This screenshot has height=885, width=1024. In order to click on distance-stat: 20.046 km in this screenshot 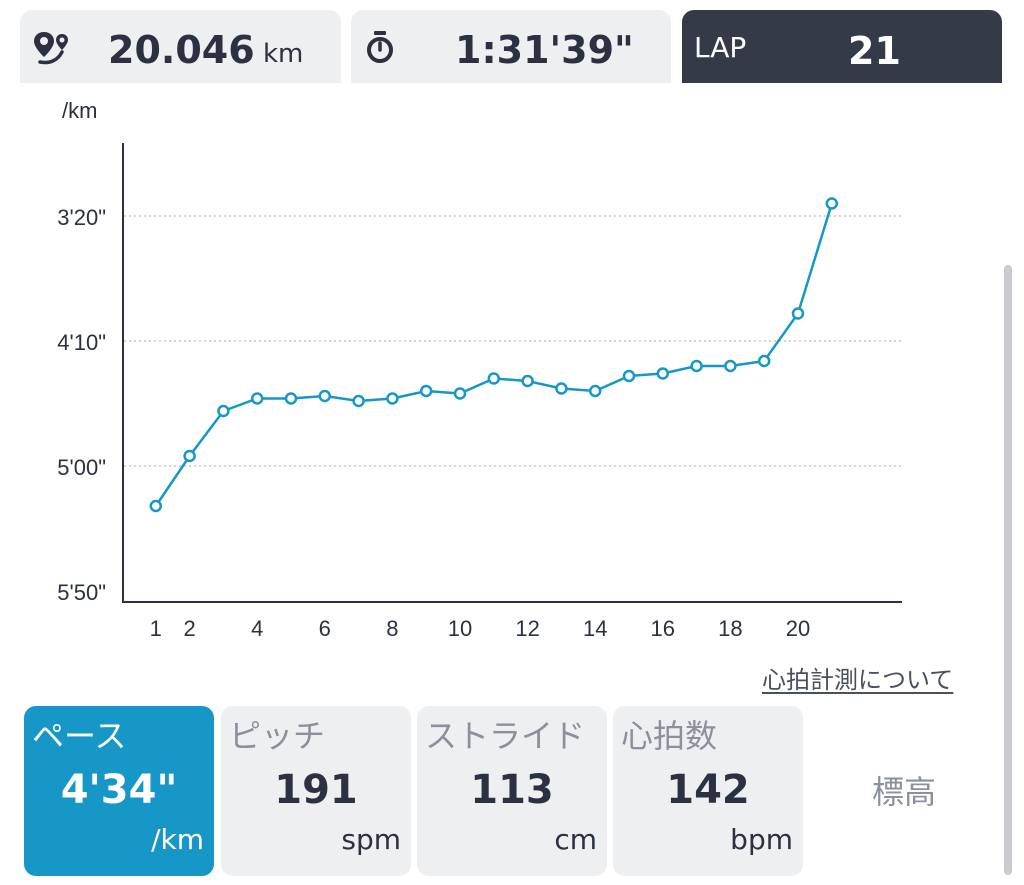, I will do `click(180, 46)`.